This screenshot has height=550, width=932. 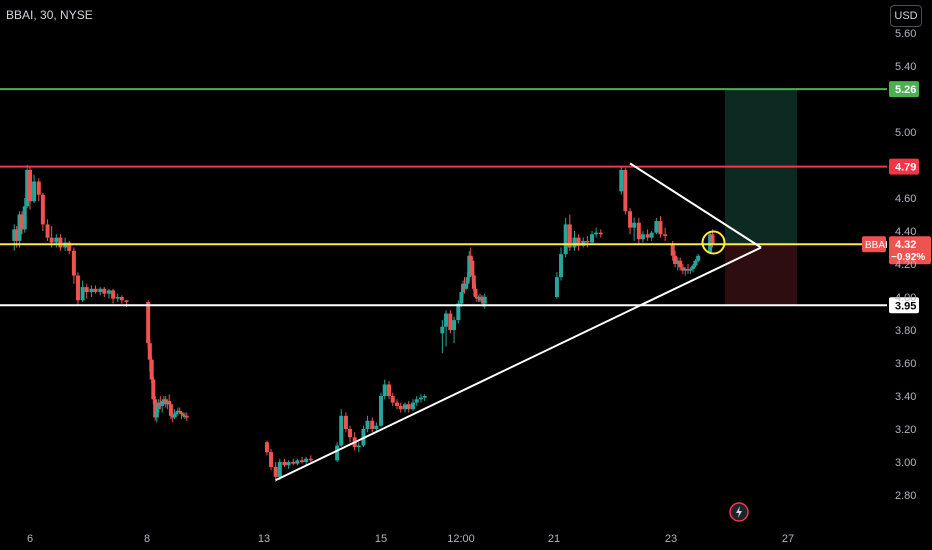 I want to click on x-tick-label: 12:00, so click(x=461, y=539).